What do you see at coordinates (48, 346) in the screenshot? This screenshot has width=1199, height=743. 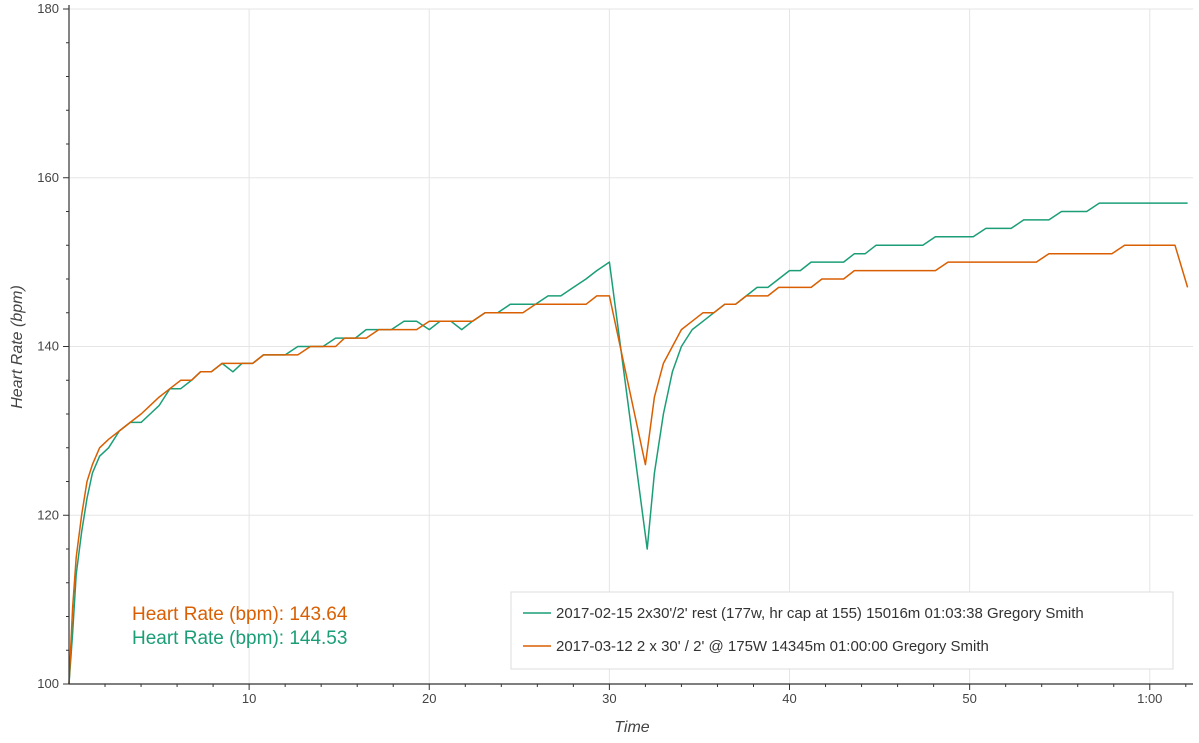 I see `y-tick-label: 140` at bounding box center [48, 346].